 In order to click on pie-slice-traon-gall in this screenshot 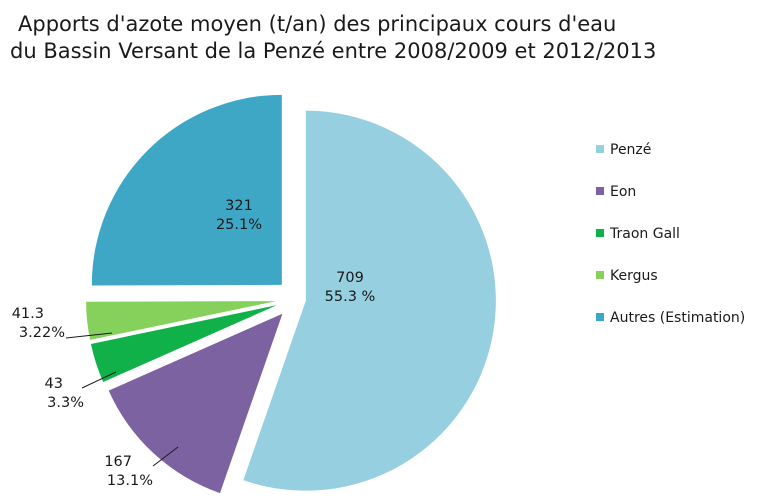, I will do `click(183, 344)`.